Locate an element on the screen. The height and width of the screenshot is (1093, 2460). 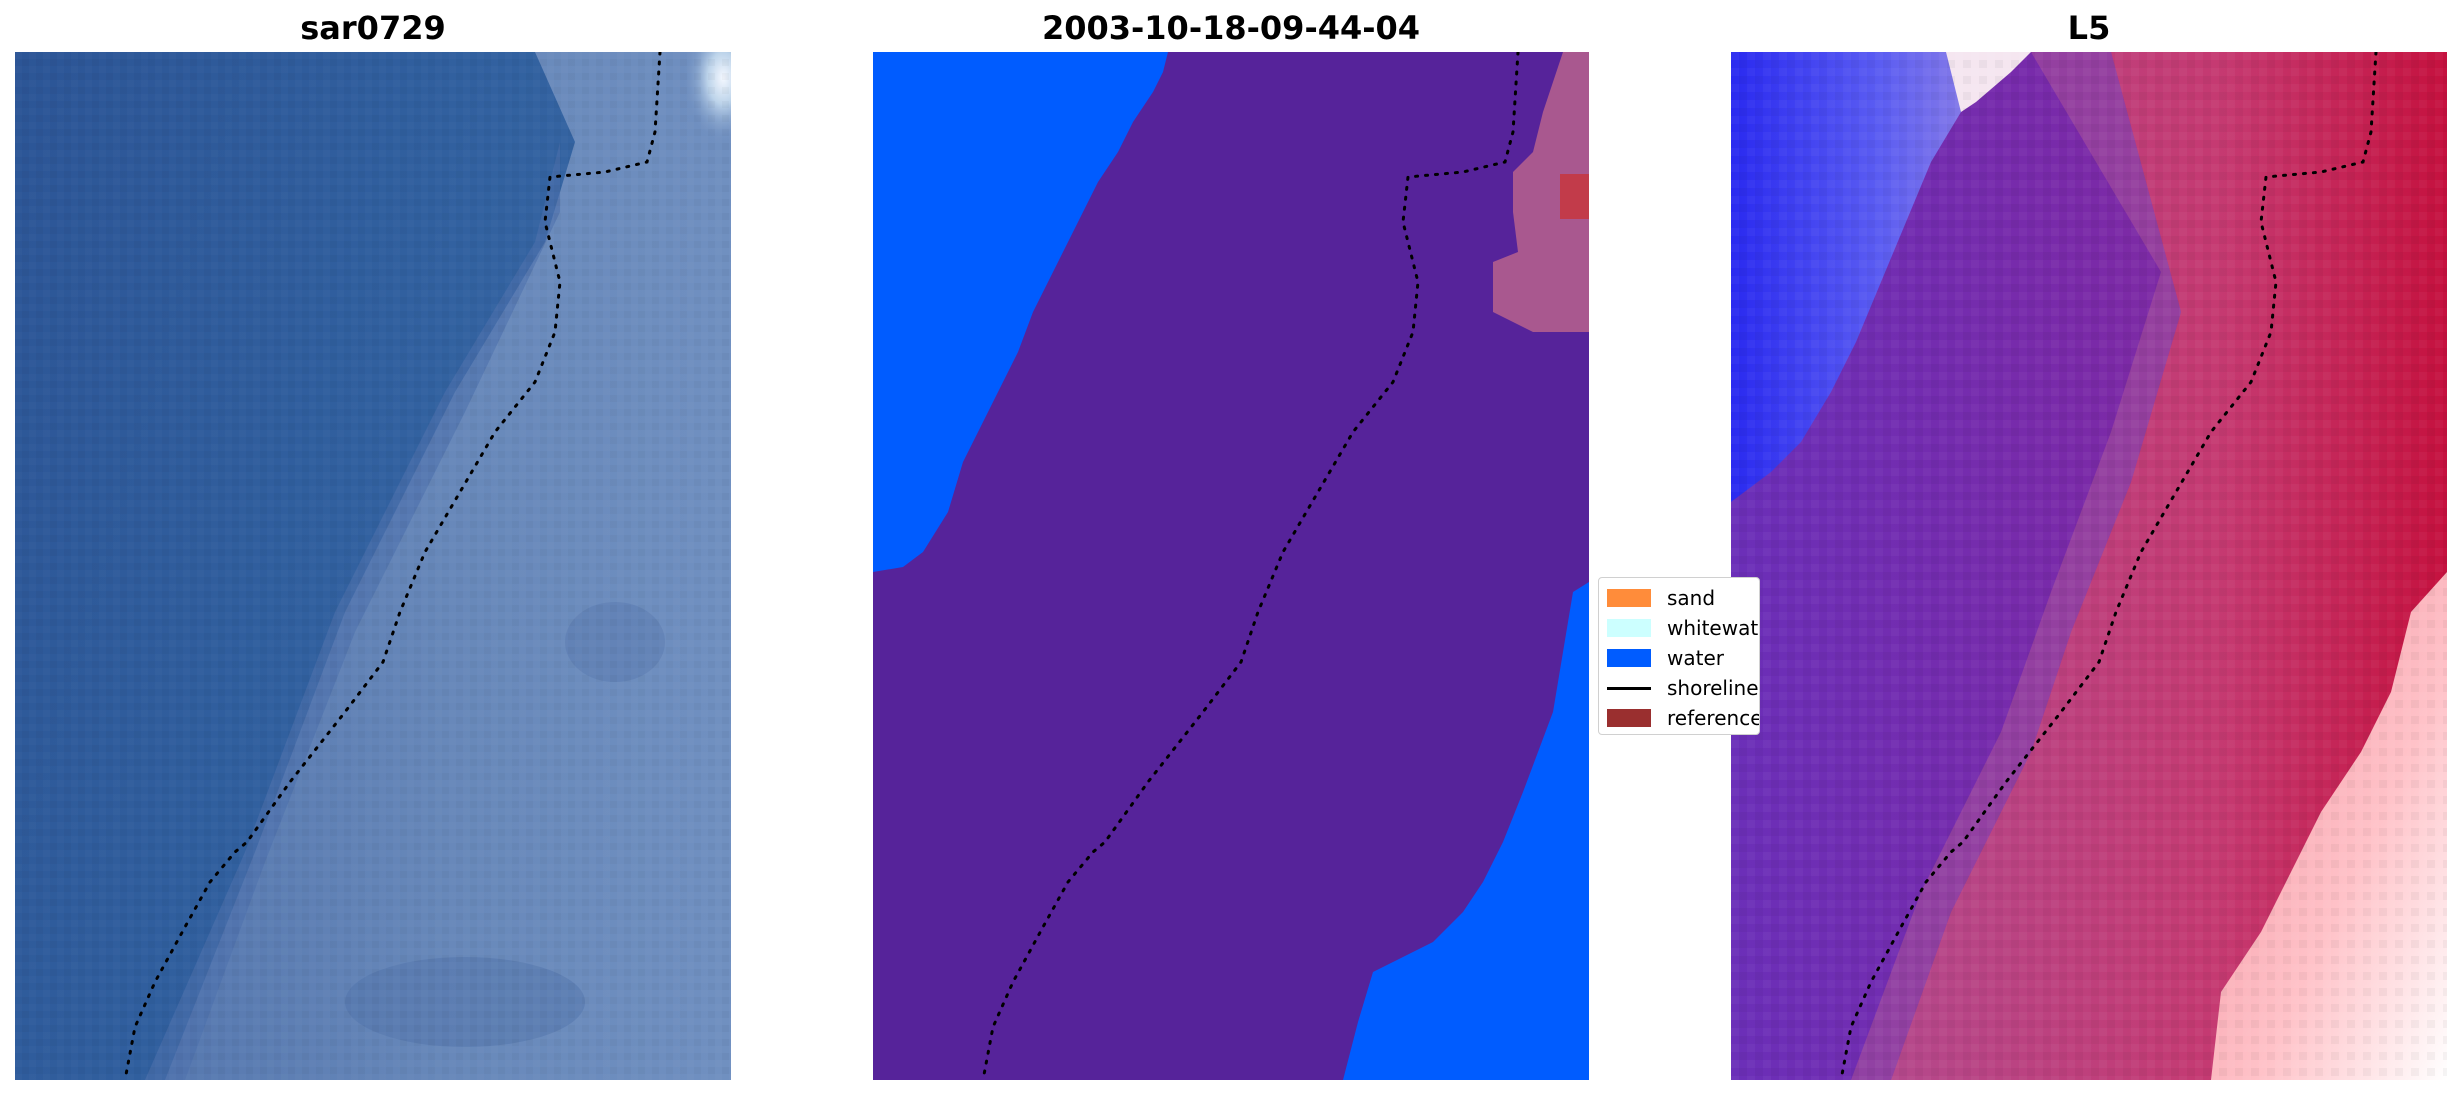
legend-item-sand: sand is located at coordinates (1683, 598).